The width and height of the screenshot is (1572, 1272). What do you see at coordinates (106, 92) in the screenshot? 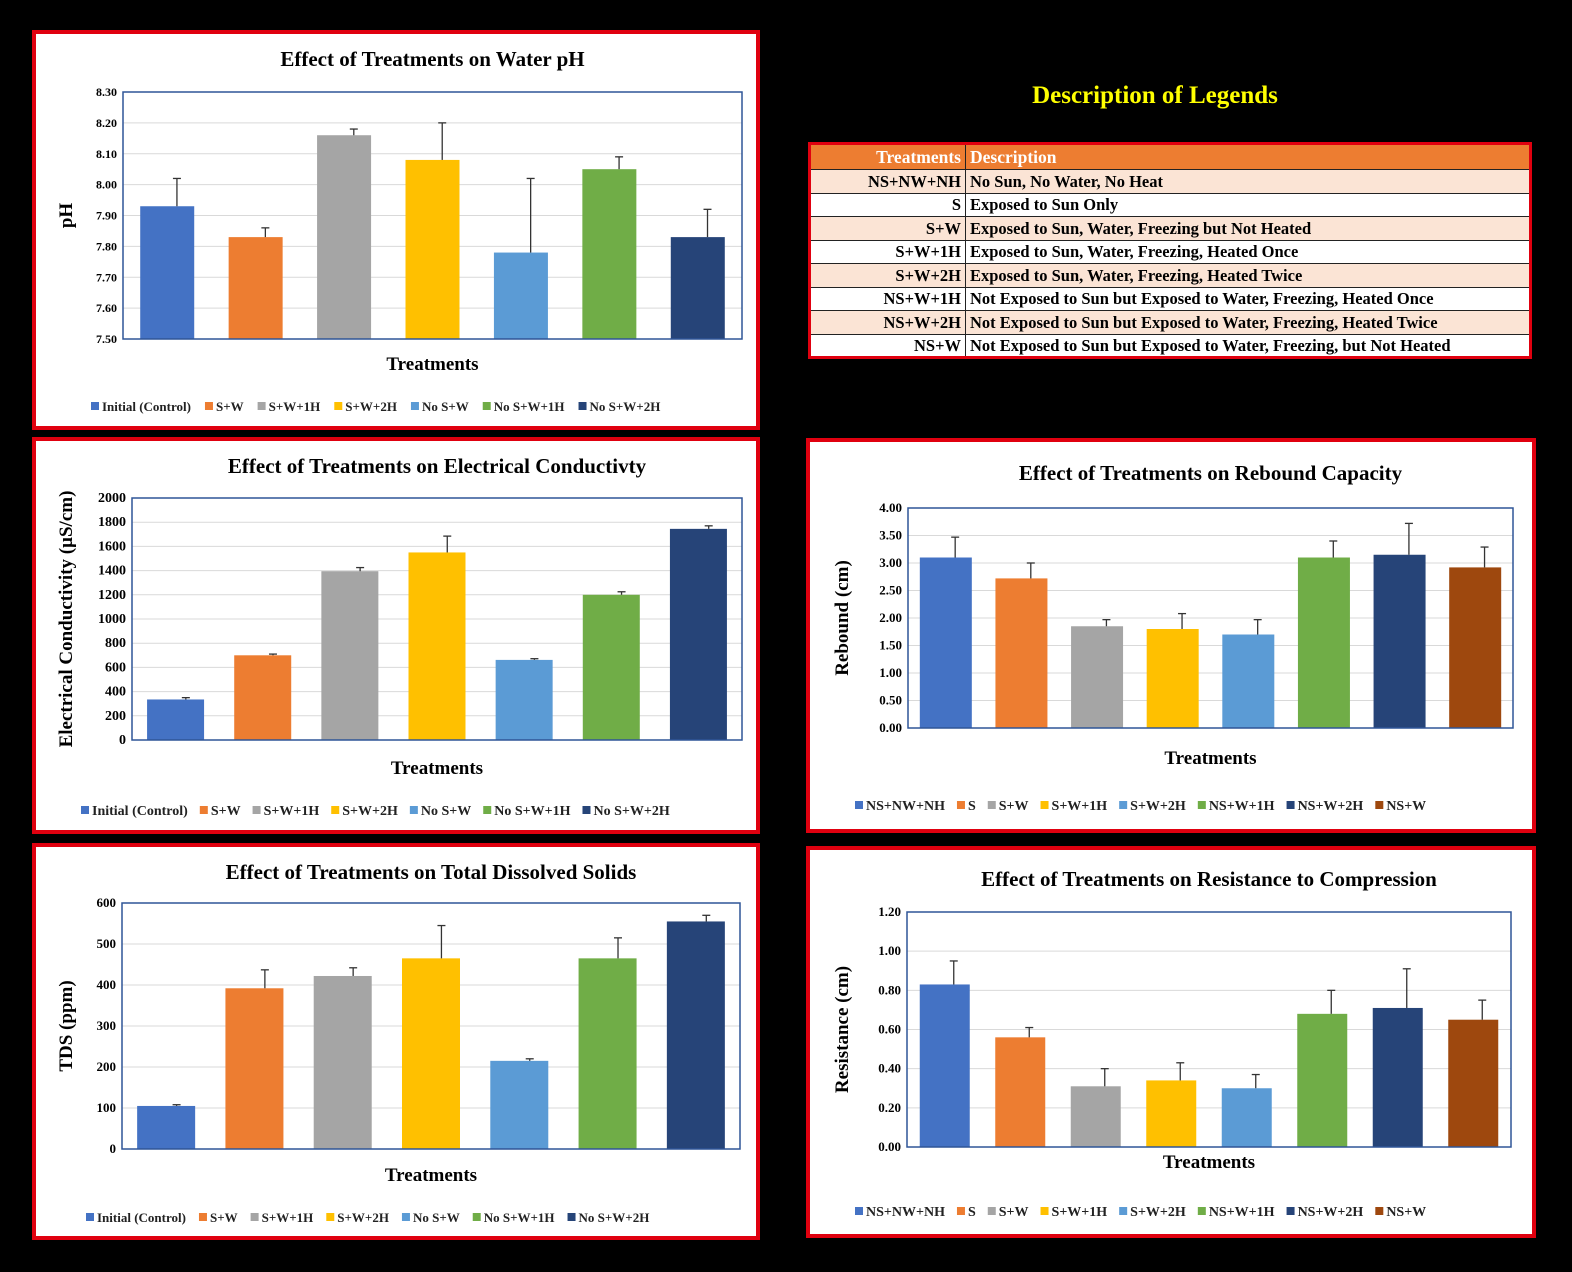
I see `y-tick-label: 8.30` at bounding box center [106, 92].